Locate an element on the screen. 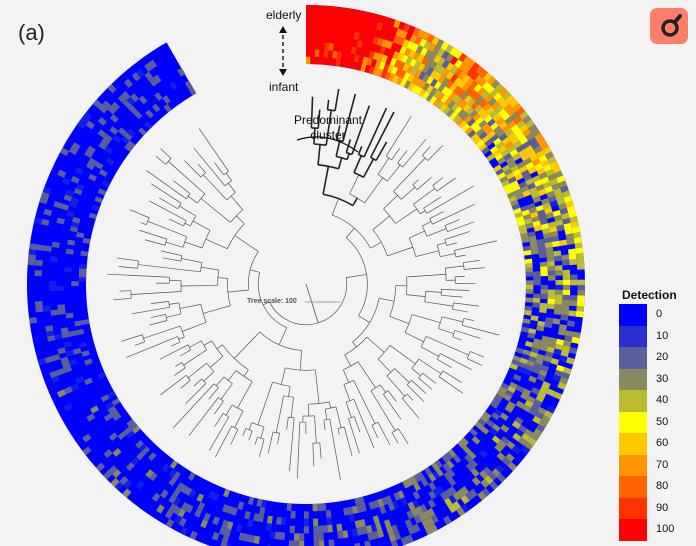  legend-swatch is located at coordinates (633, 465).